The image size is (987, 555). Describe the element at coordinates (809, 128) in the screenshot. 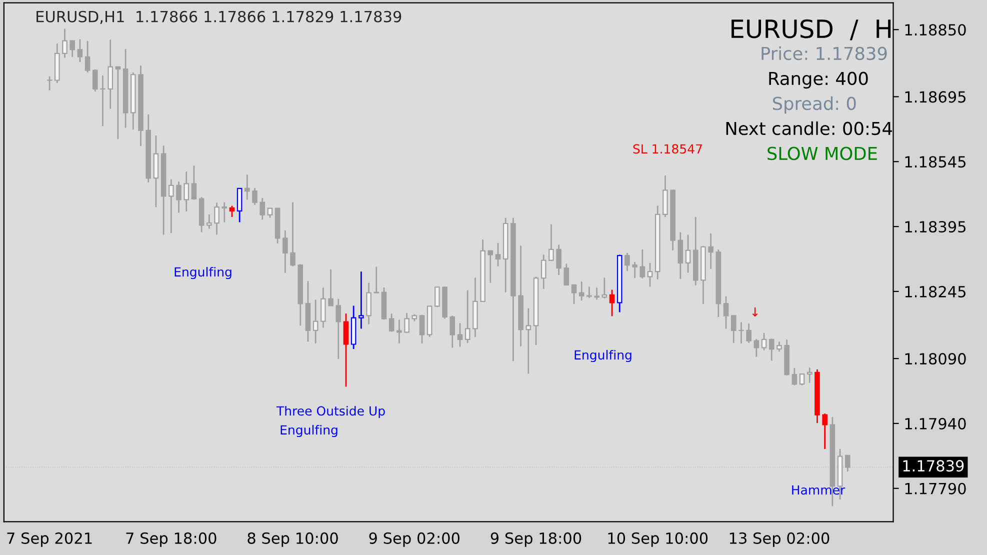

I see `annotation: Next candle: 00:54` at that location.